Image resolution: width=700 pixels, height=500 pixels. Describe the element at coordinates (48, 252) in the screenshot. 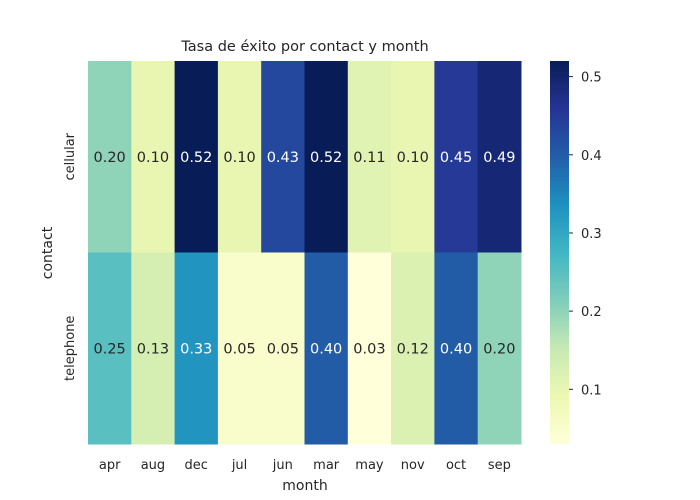

I see `y-axis-label: contact` at that location.